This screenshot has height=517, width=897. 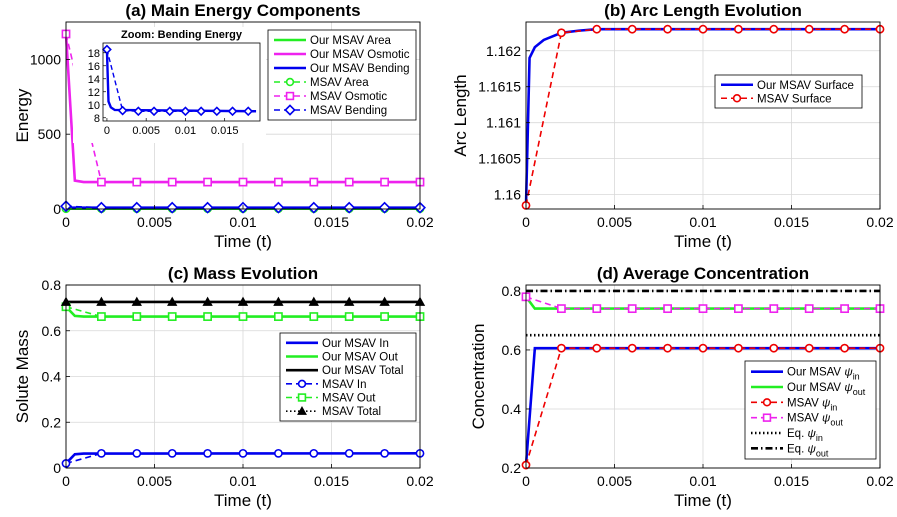 What do you see at coordinates (22, 377) in the screenshot?
I see `y-axis-label: Solute Mass` at bounding box center [22, 377].